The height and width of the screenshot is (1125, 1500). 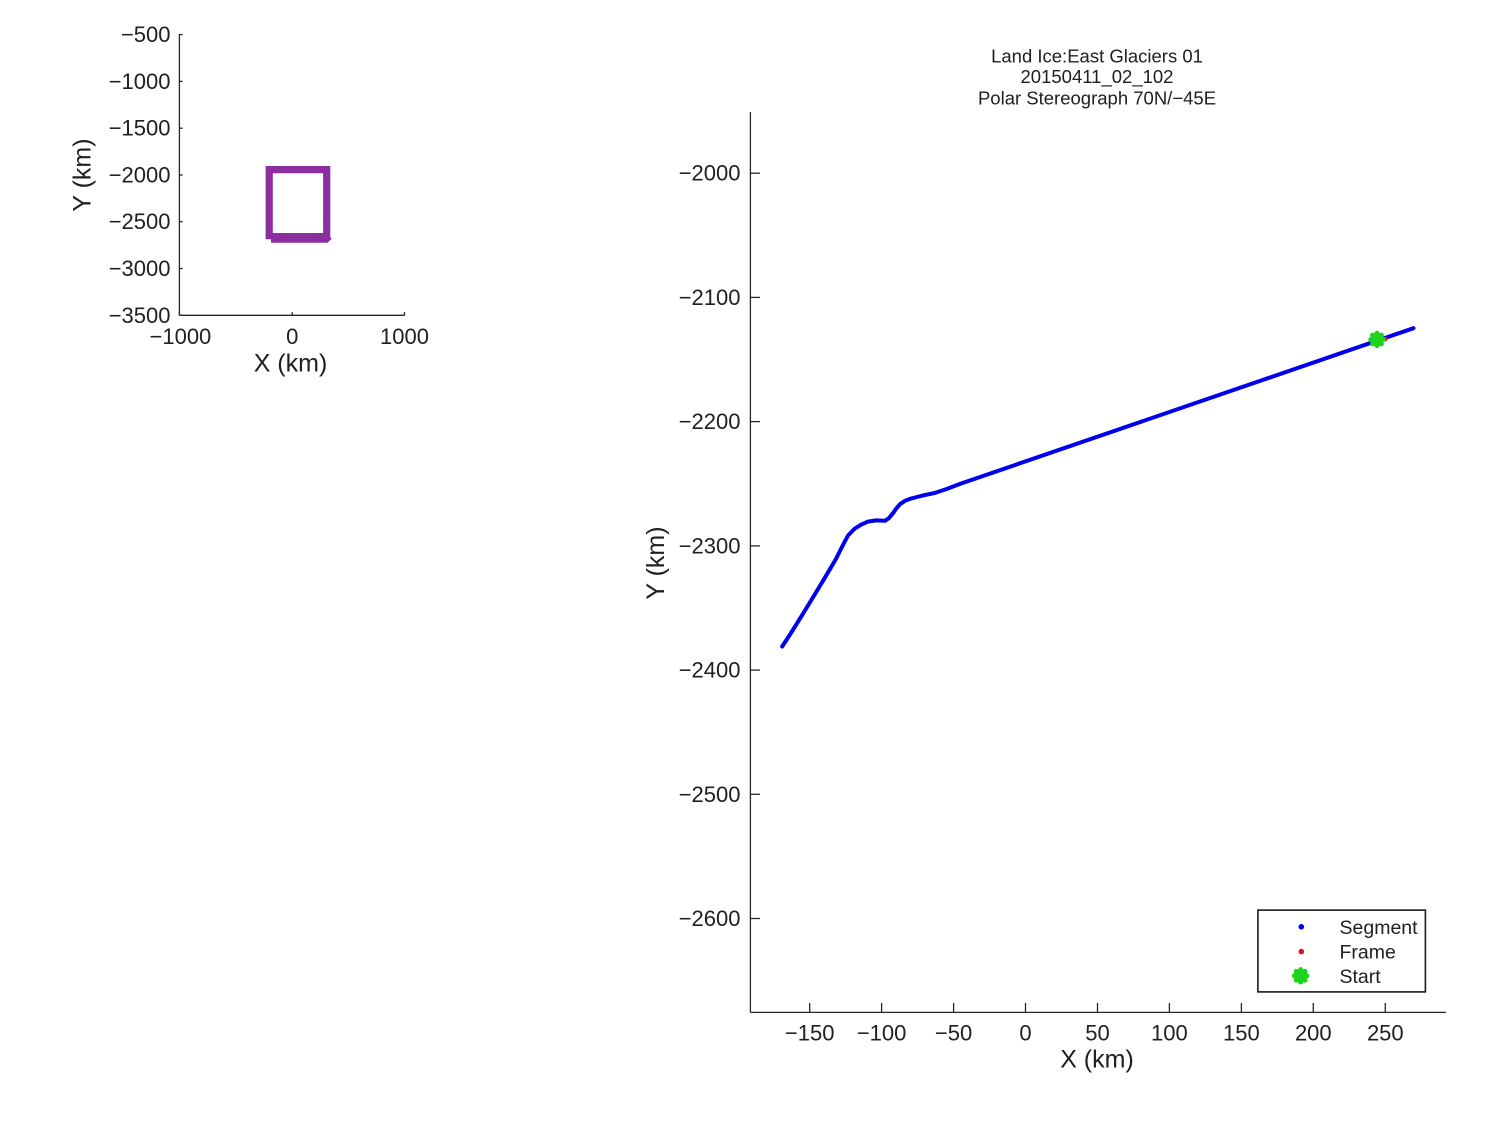 What do you see at coordinates (1169, 1033) in the screenshot?
I see `svg-text: 100` at bounding box center [1169, 1033].